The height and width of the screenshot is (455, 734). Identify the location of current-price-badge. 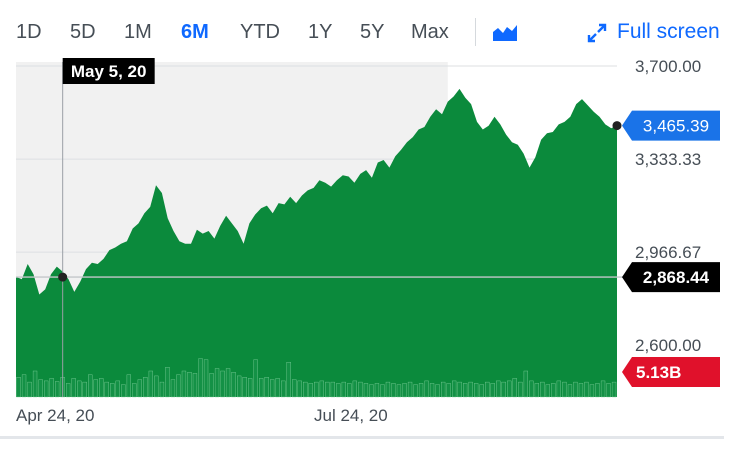
(671, 125).